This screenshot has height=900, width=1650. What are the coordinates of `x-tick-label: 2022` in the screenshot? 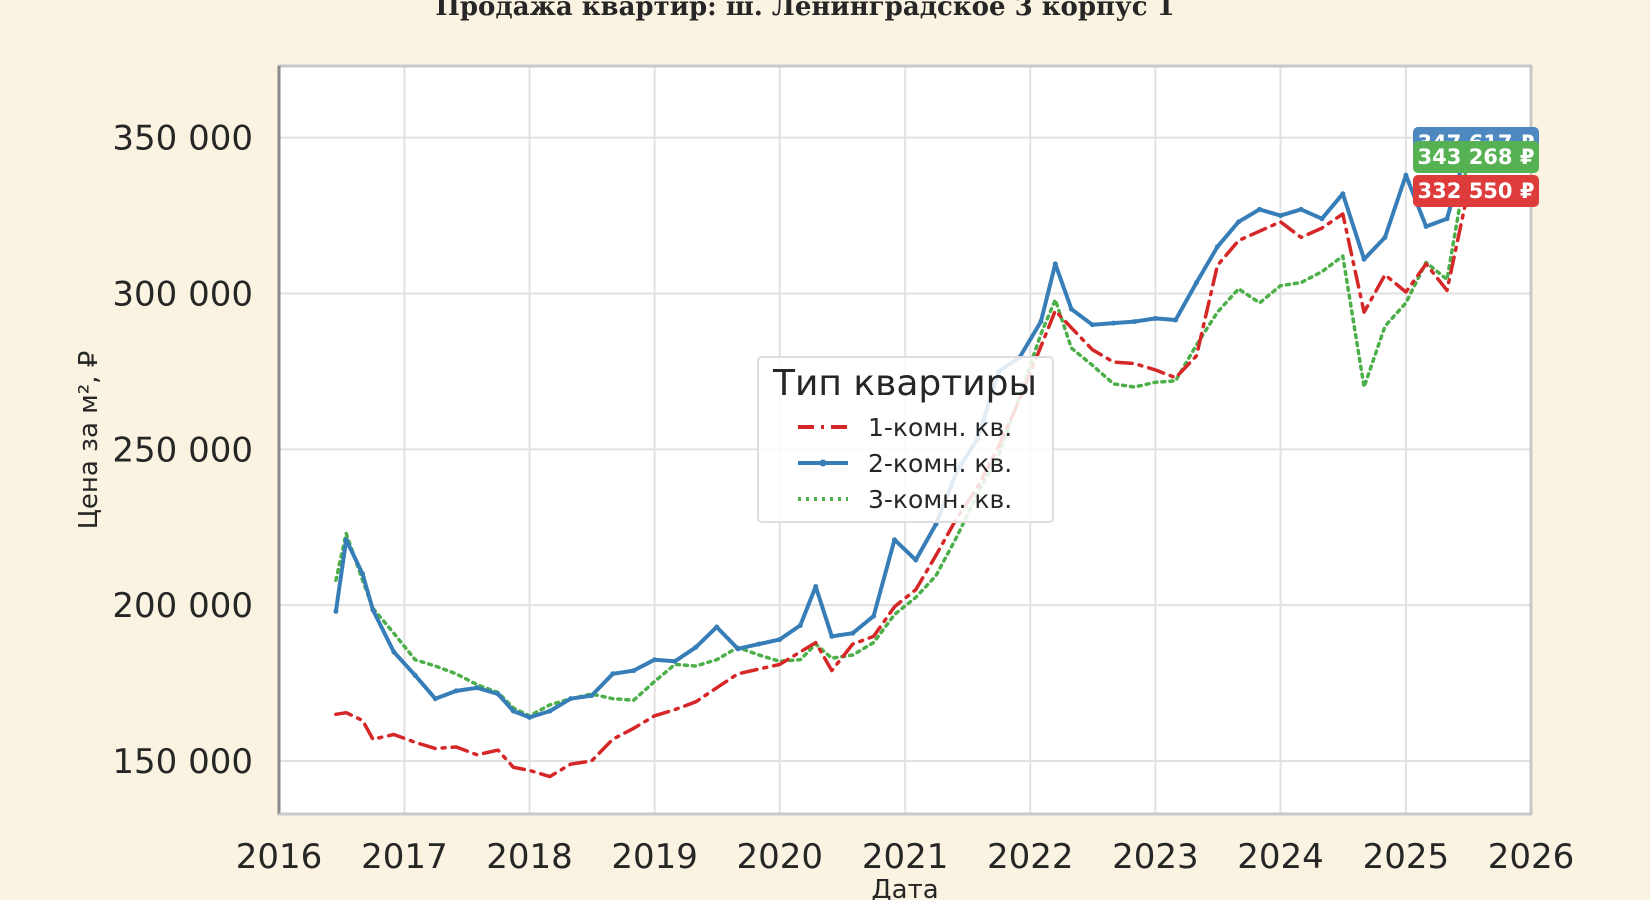 It's located at (1030, 857).